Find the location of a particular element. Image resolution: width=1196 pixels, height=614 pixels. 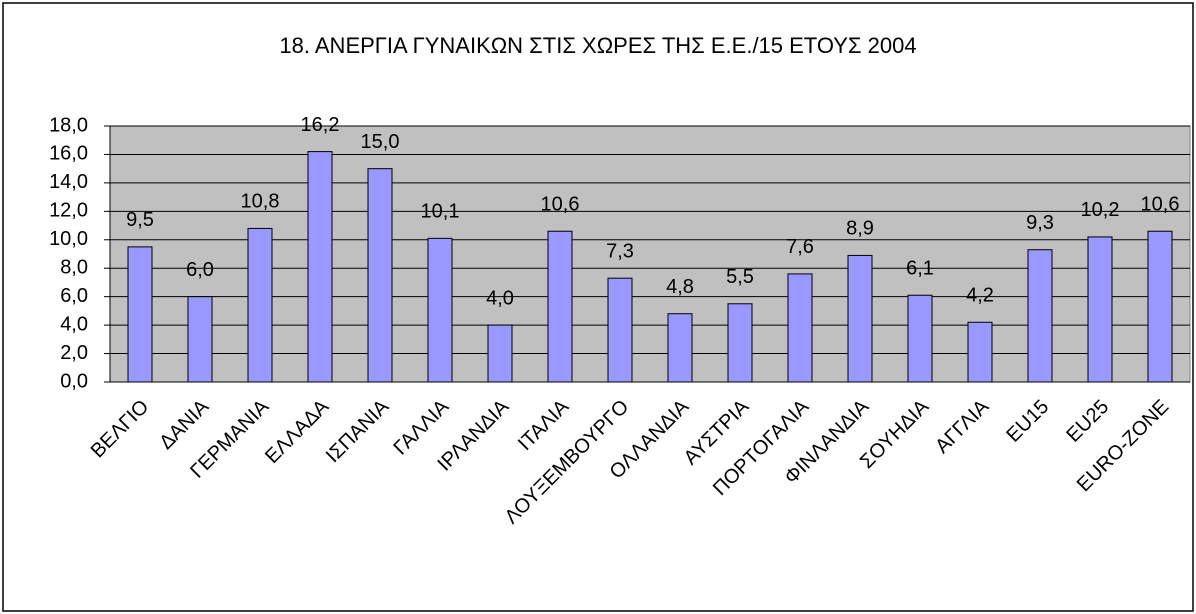

data-label: 4,8 is located at coordinates (680, 287).